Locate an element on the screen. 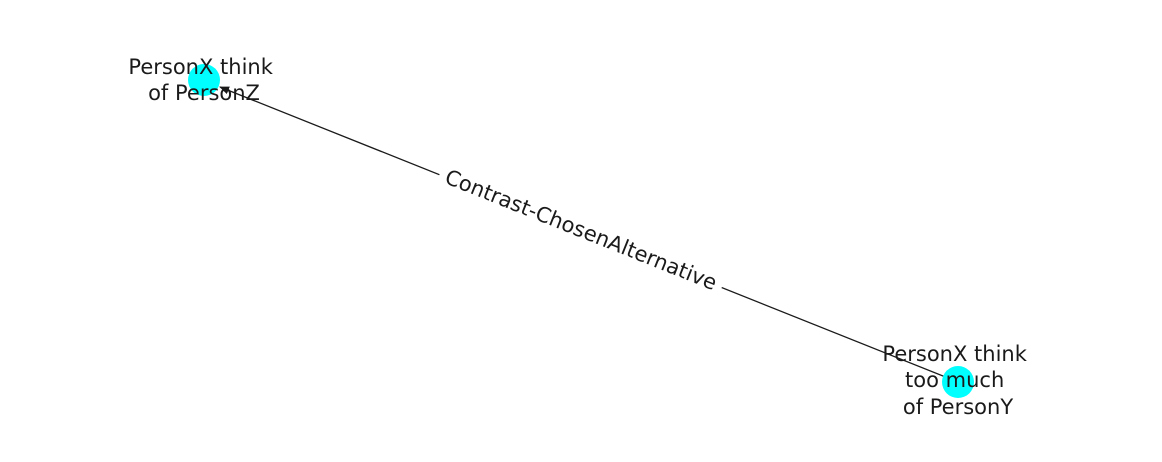  node-target-label-line: PersonX think is located at coordinates (200, 67).